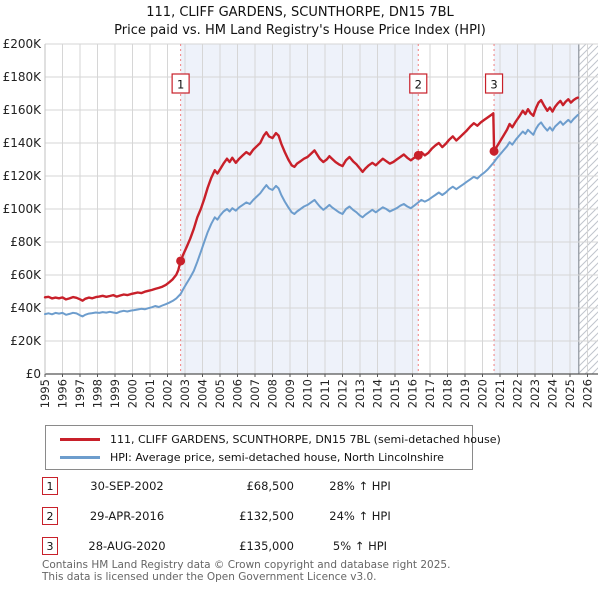  I want to click on sale-2-hpi-diff: 24% ↑ HPI, so click(360, 516).